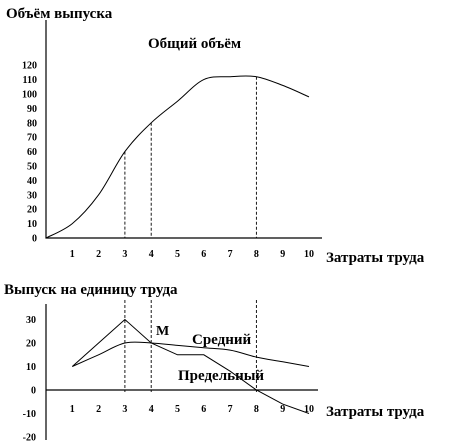 The image size is (452, 446). What do you see at coordinates (29, 66) in the screenshot?
I see `top-y-tick-label: 120` at bounding box center [29, 66].